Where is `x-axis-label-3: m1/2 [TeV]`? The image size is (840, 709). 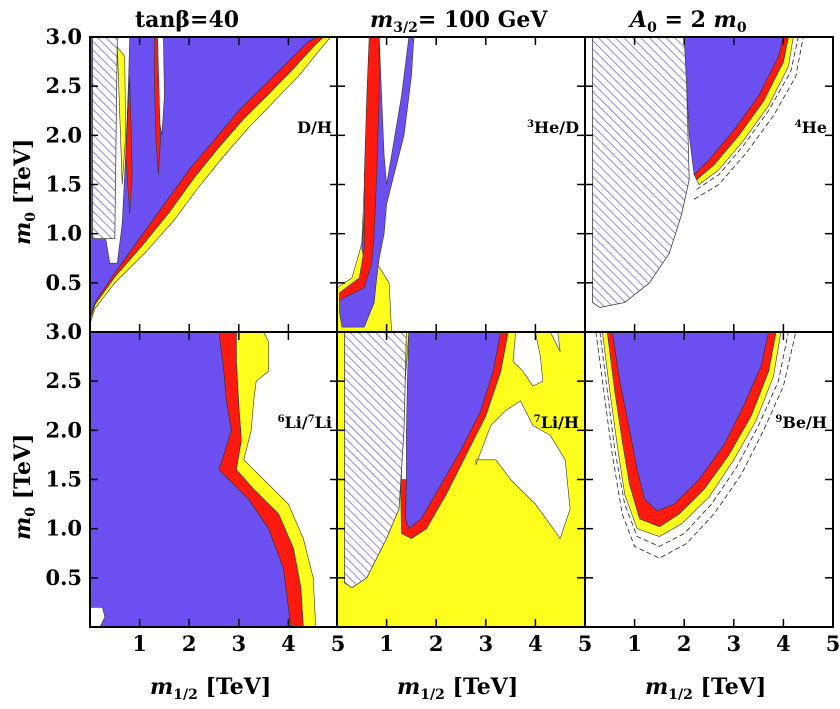
x-axis-label-3: m1/2 [TeV] is located at coordinates (705, 688).